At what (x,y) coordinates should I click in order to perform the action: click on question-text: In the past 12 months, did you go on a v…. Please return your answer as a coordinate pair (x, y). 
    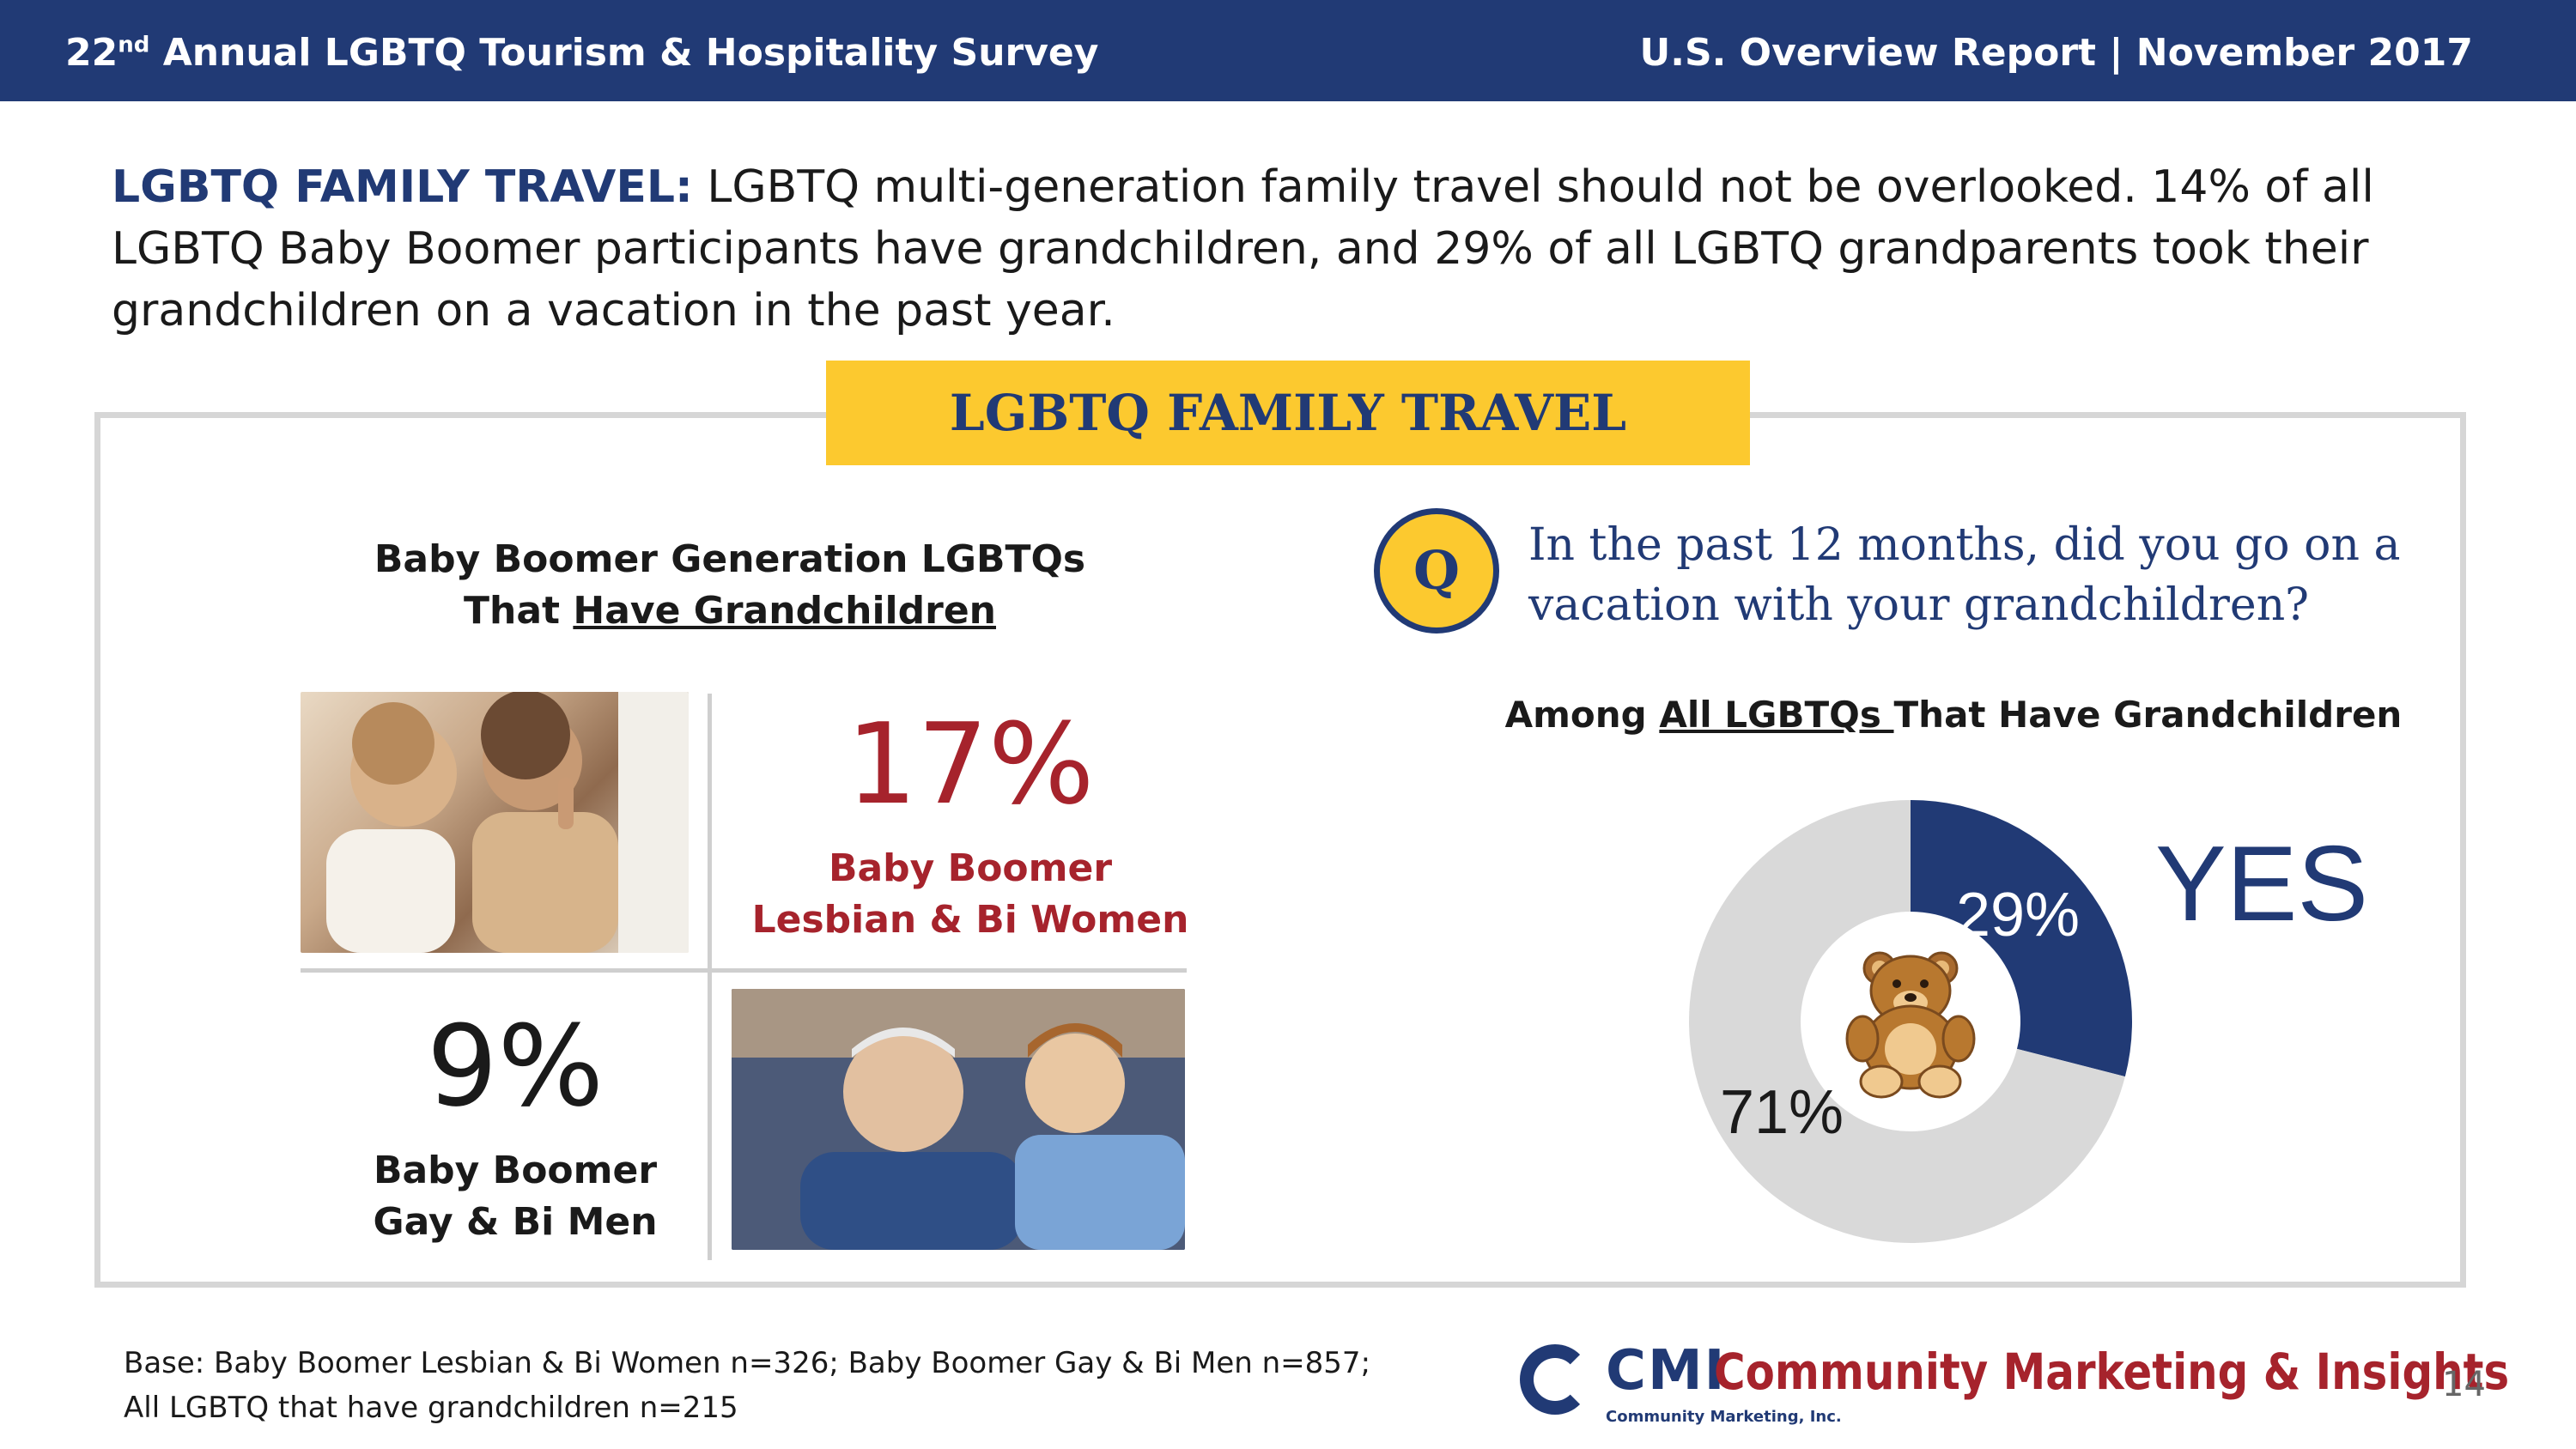
    Looking at the image, I should click on (1965, 575).